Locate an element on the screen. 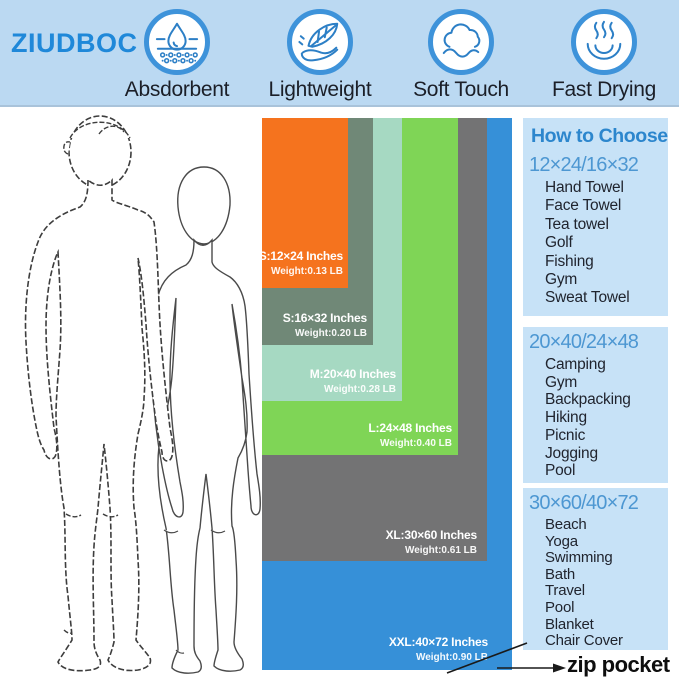 This screenshot has height=681, width=679. towel-size-xs: XS:12×24 Inches Weight:0.13 LB is located at coordinates (299, 203).